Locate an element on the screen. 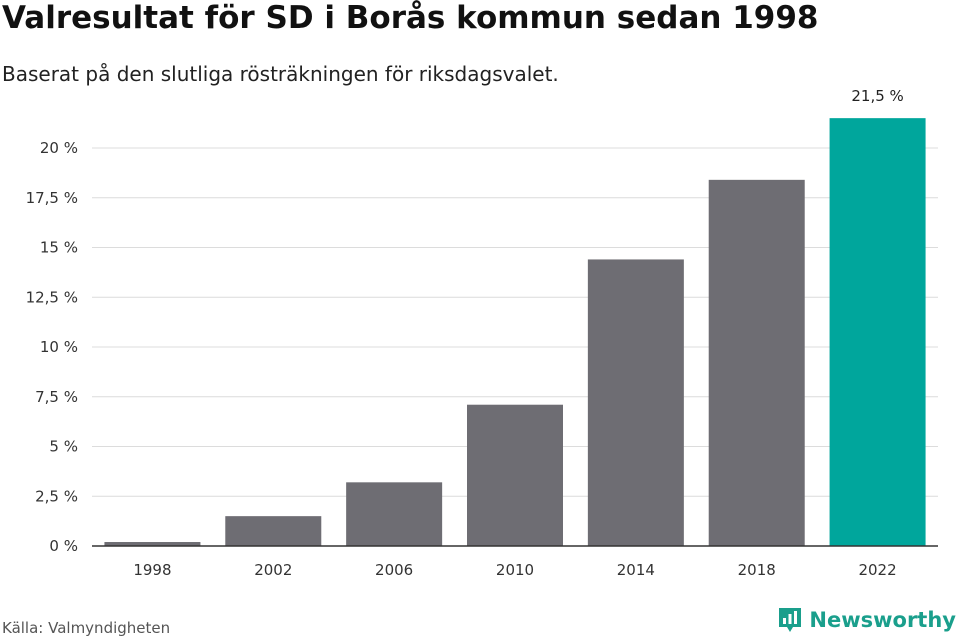 This screenshot has width=960, height=640. x-tick-label: 1998 is located at coordinates (152, 570).